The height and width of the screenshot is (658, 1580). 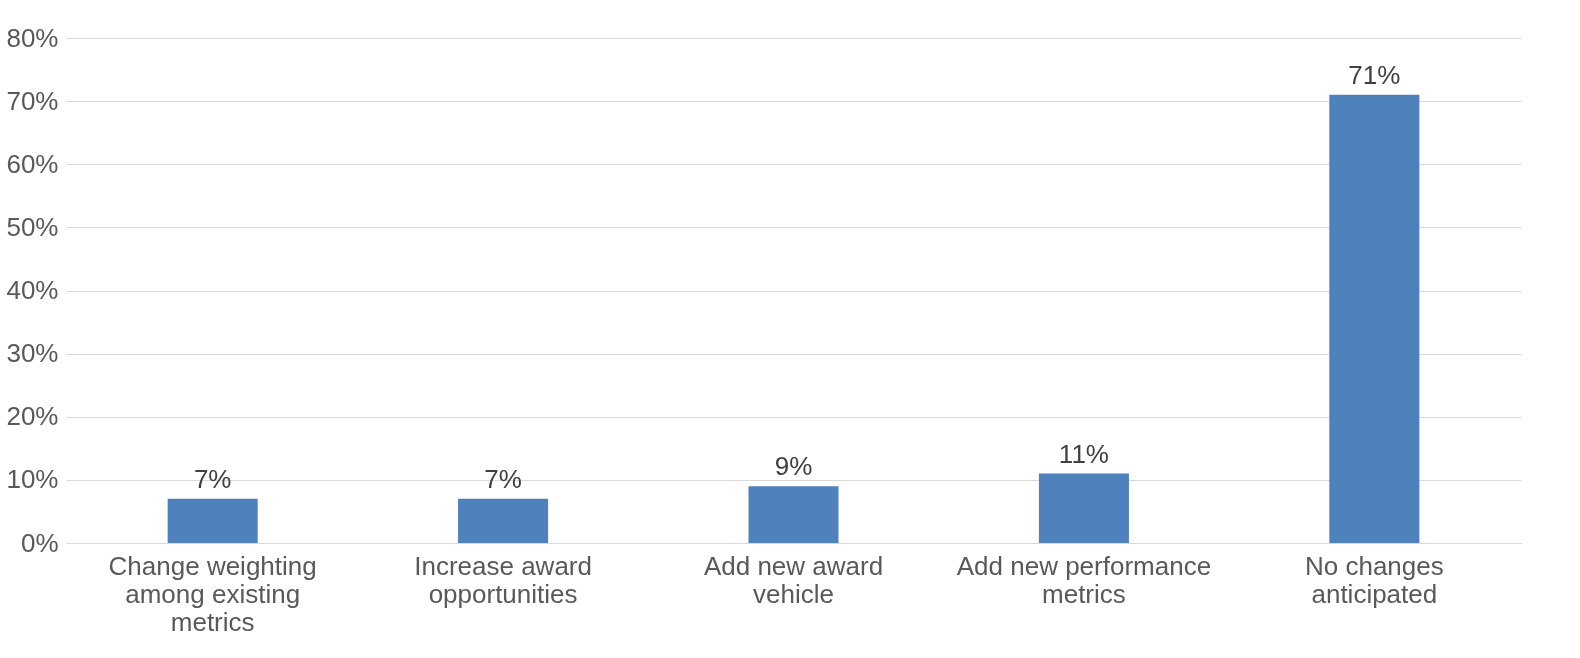 What do you see at coordinates (32, 479) in the screenshot?
I see `y-tick-label: 10%` at bounding box center [32, 479].